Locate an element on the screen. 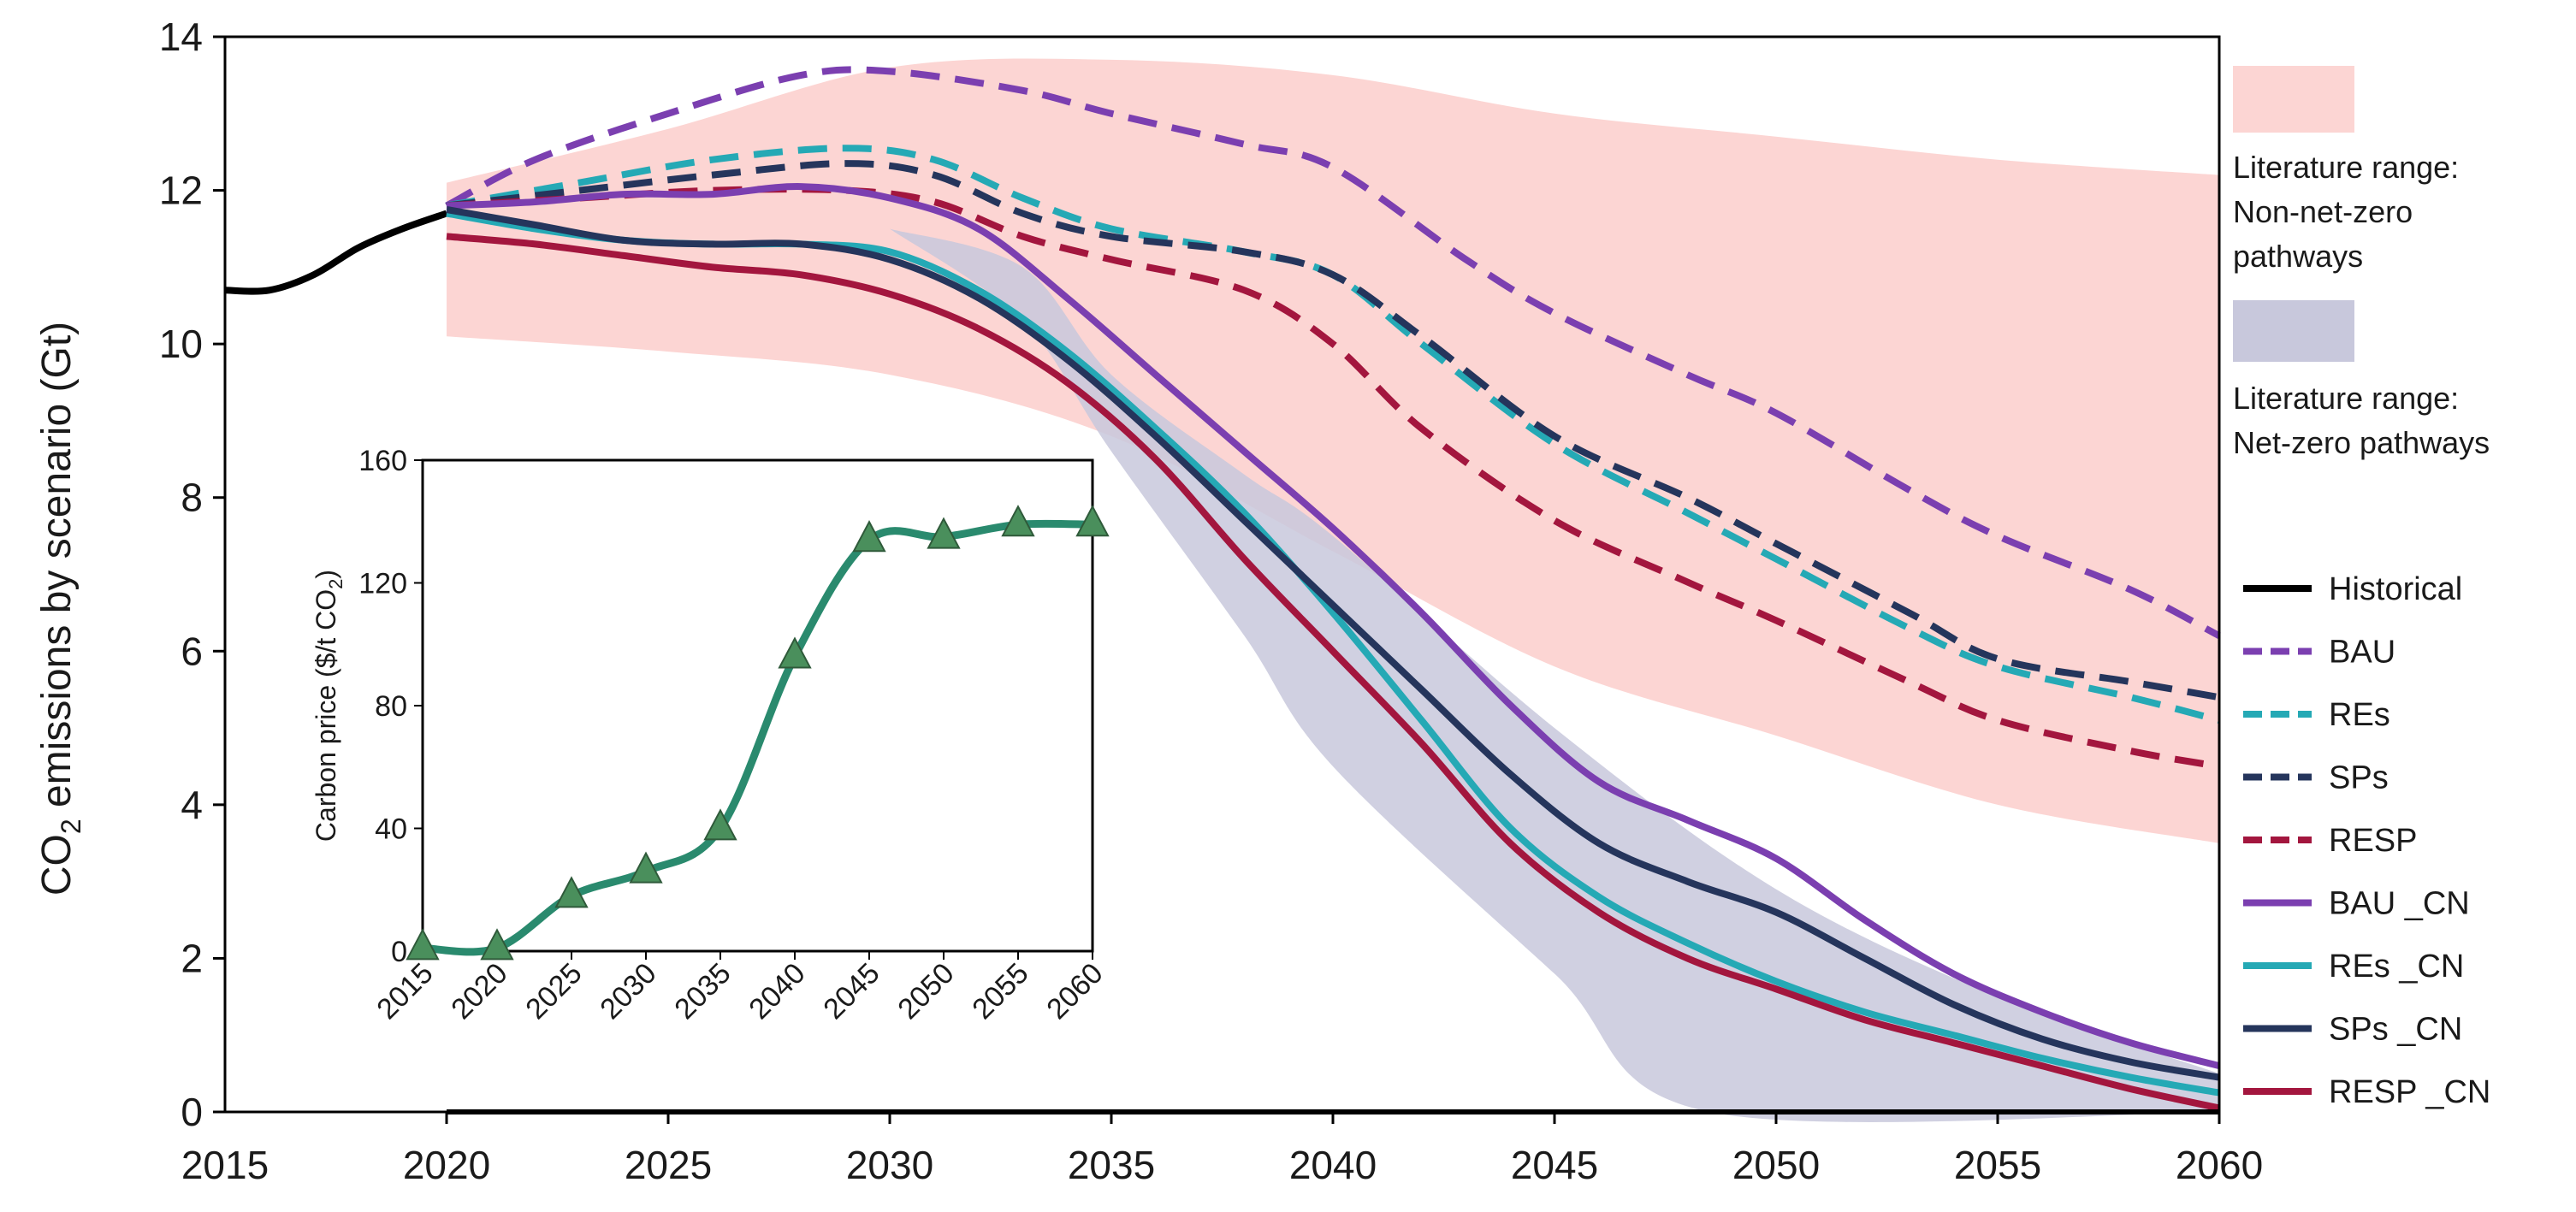 The height and width of the screenshot is (1212, 2576). x-tick-label-2050: 2050 is located at coordinates (1776, 1165).